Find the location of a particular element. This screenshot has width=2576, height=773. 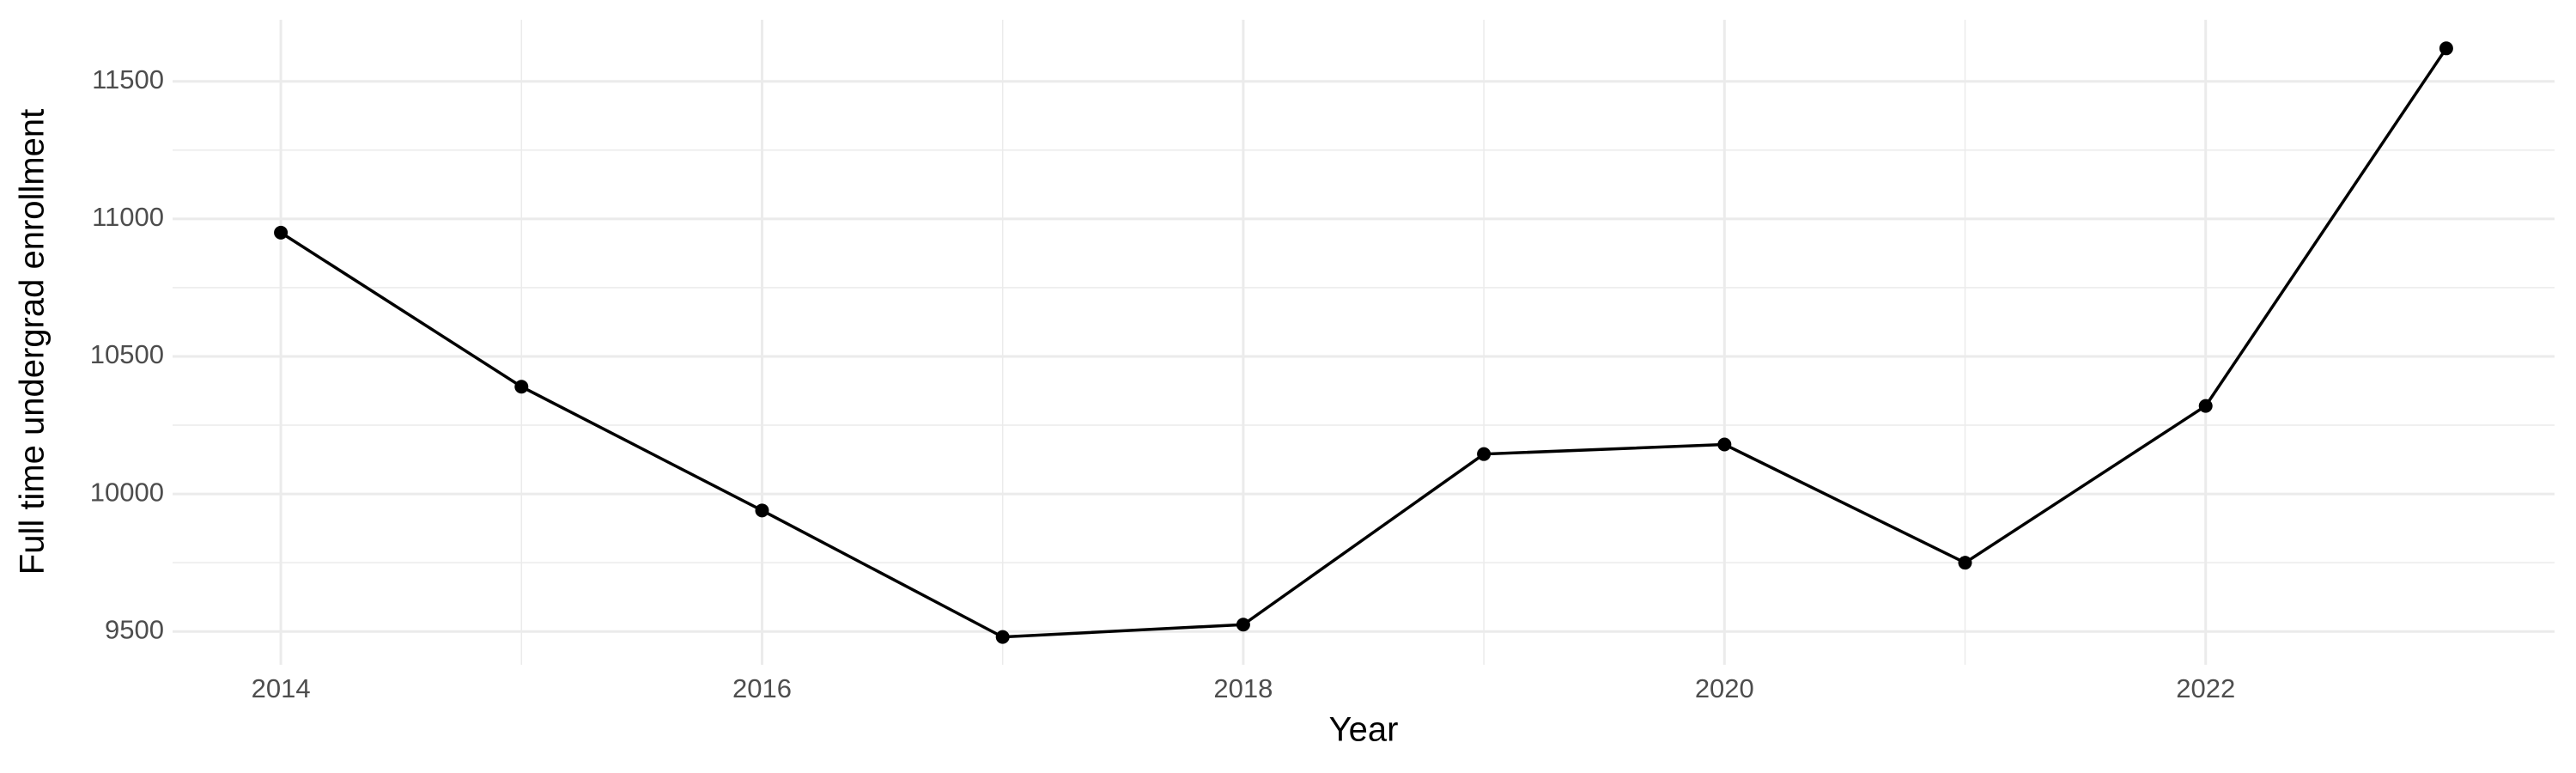

y-tick-label: 11000 is located at coordinates (128, 217).